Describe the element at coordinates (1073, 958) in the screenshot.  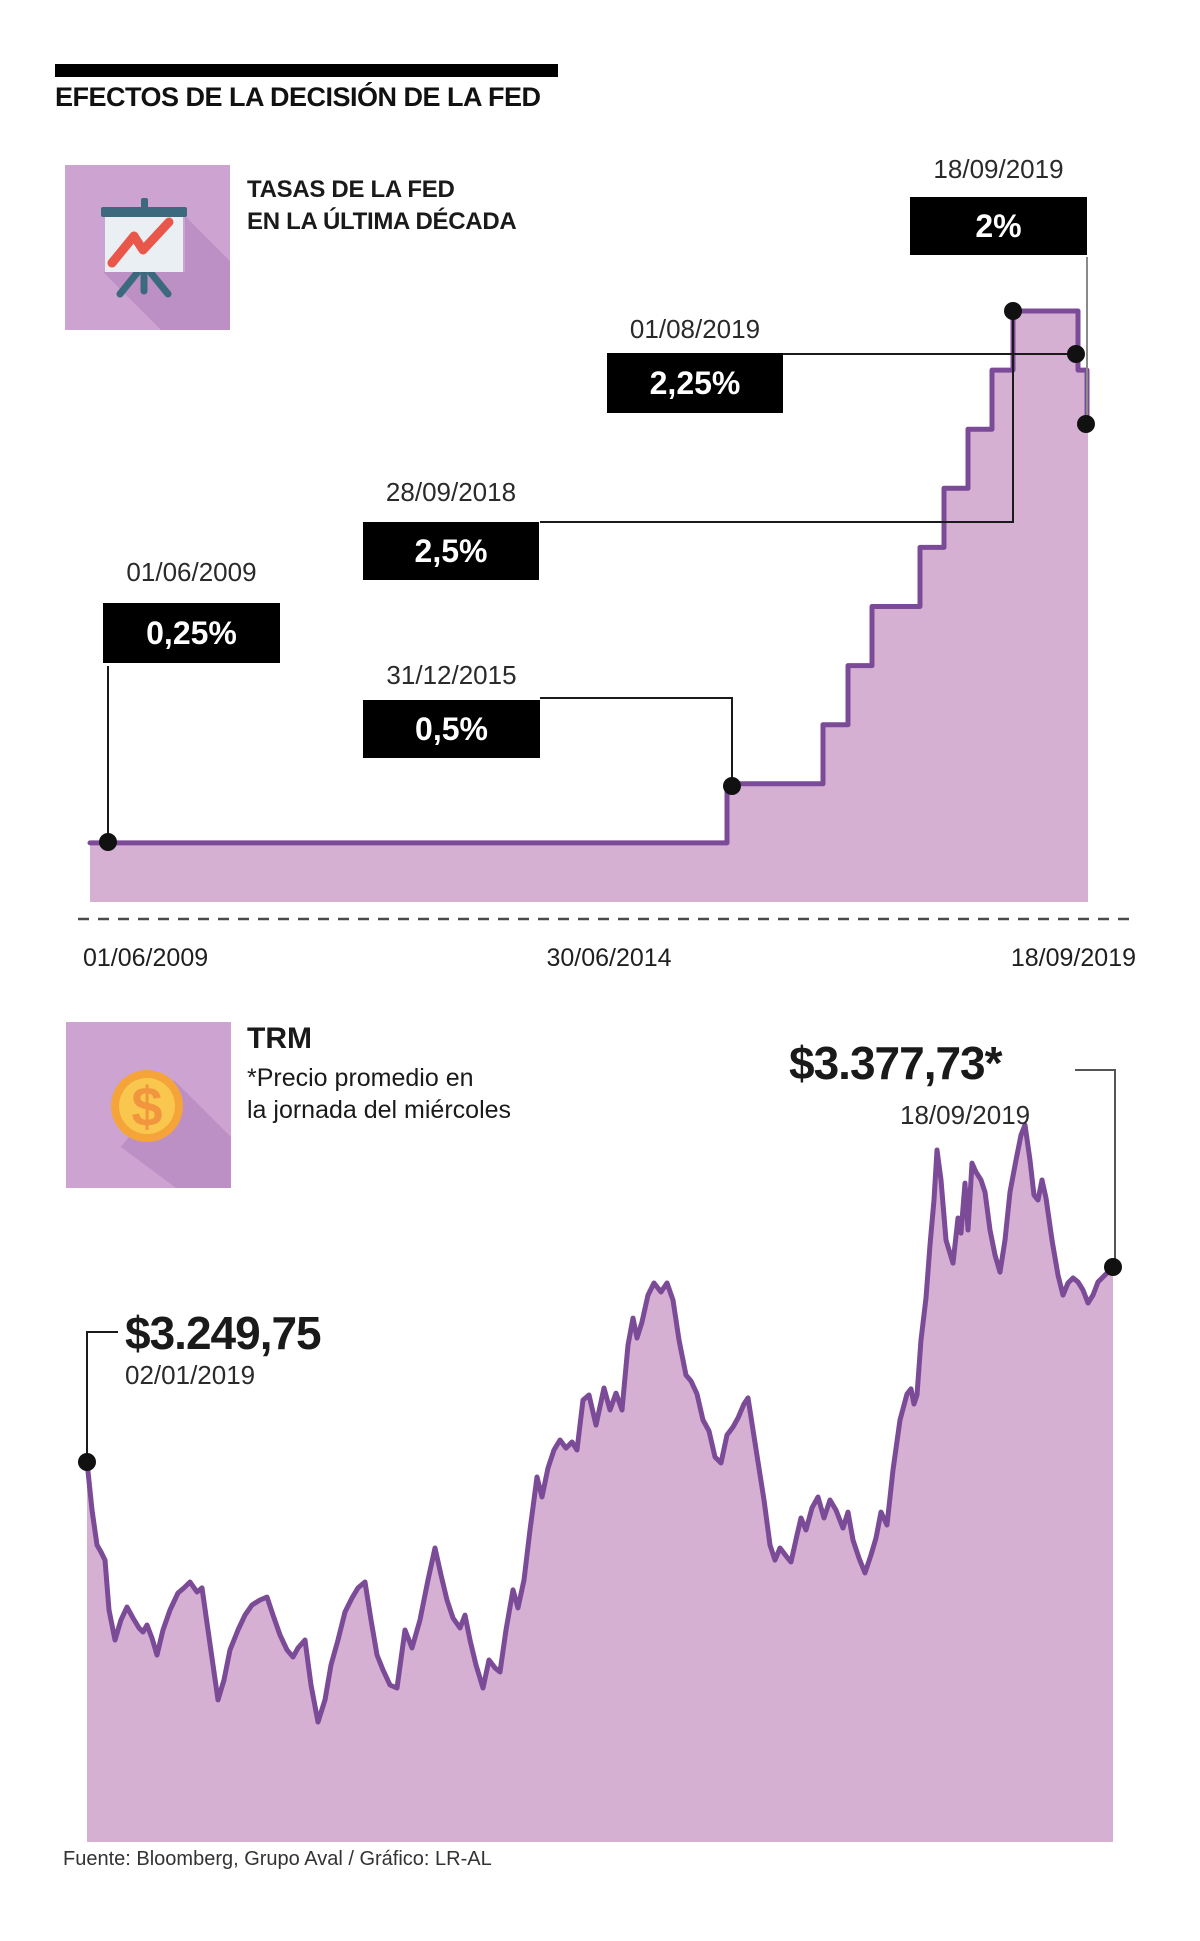
I see `x-axis-label-end: 18/09/2019` at that location.